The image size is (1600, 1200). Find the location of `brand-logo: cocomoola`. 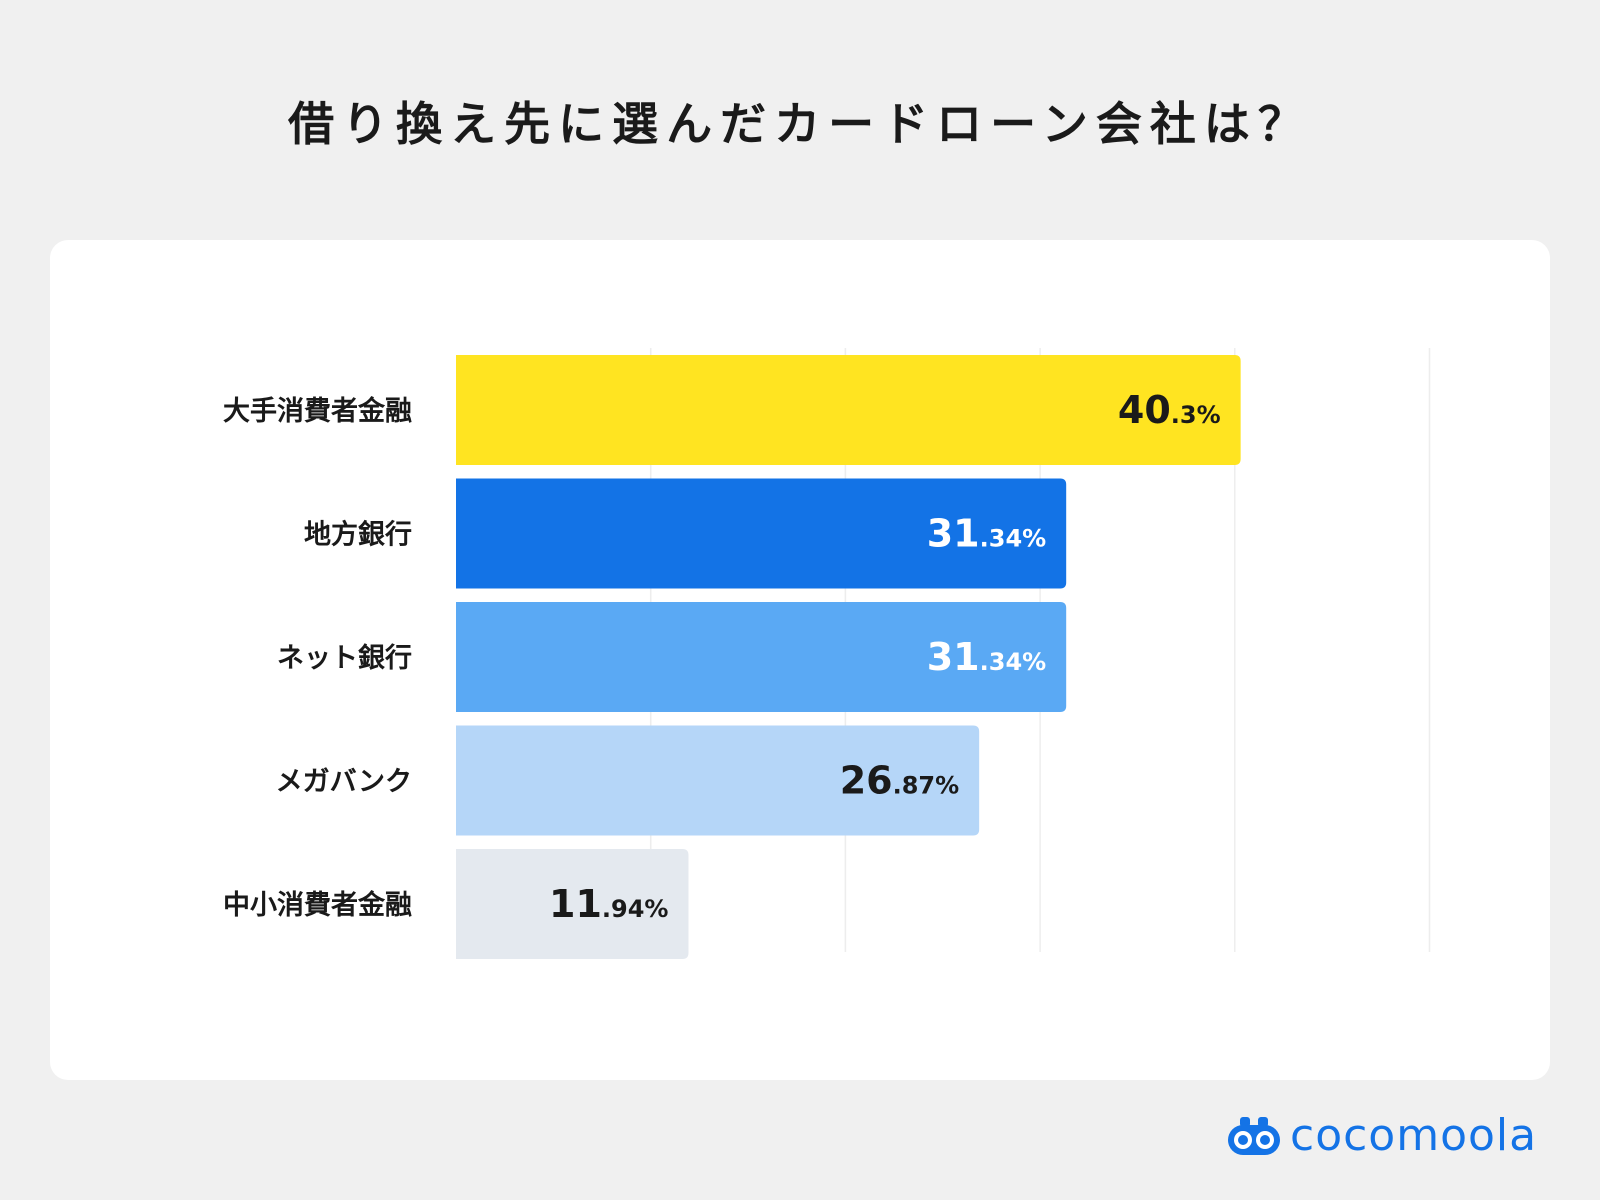

brand-logo: cocomoola is located at coordinates (1381, 1136).